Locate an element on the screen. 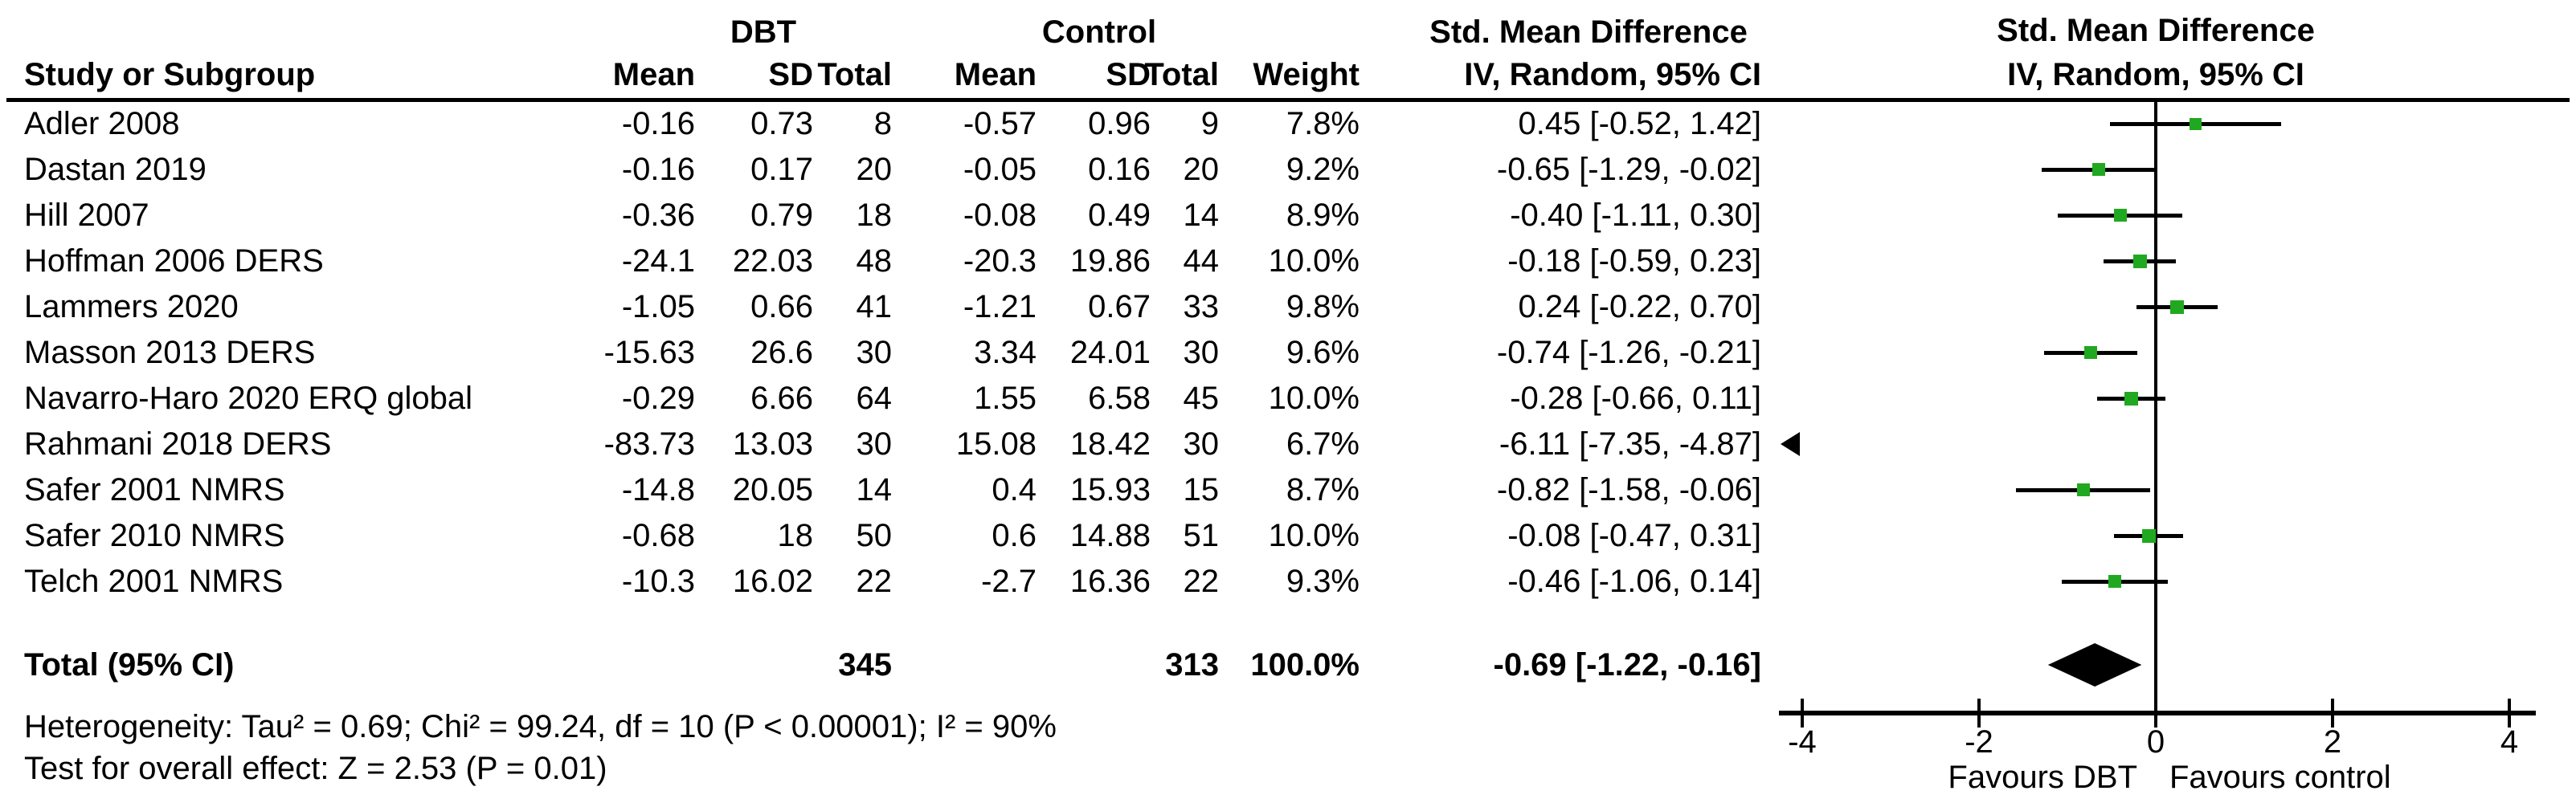  axis-tick-label: 0 is located at coordinates (2155, 742).